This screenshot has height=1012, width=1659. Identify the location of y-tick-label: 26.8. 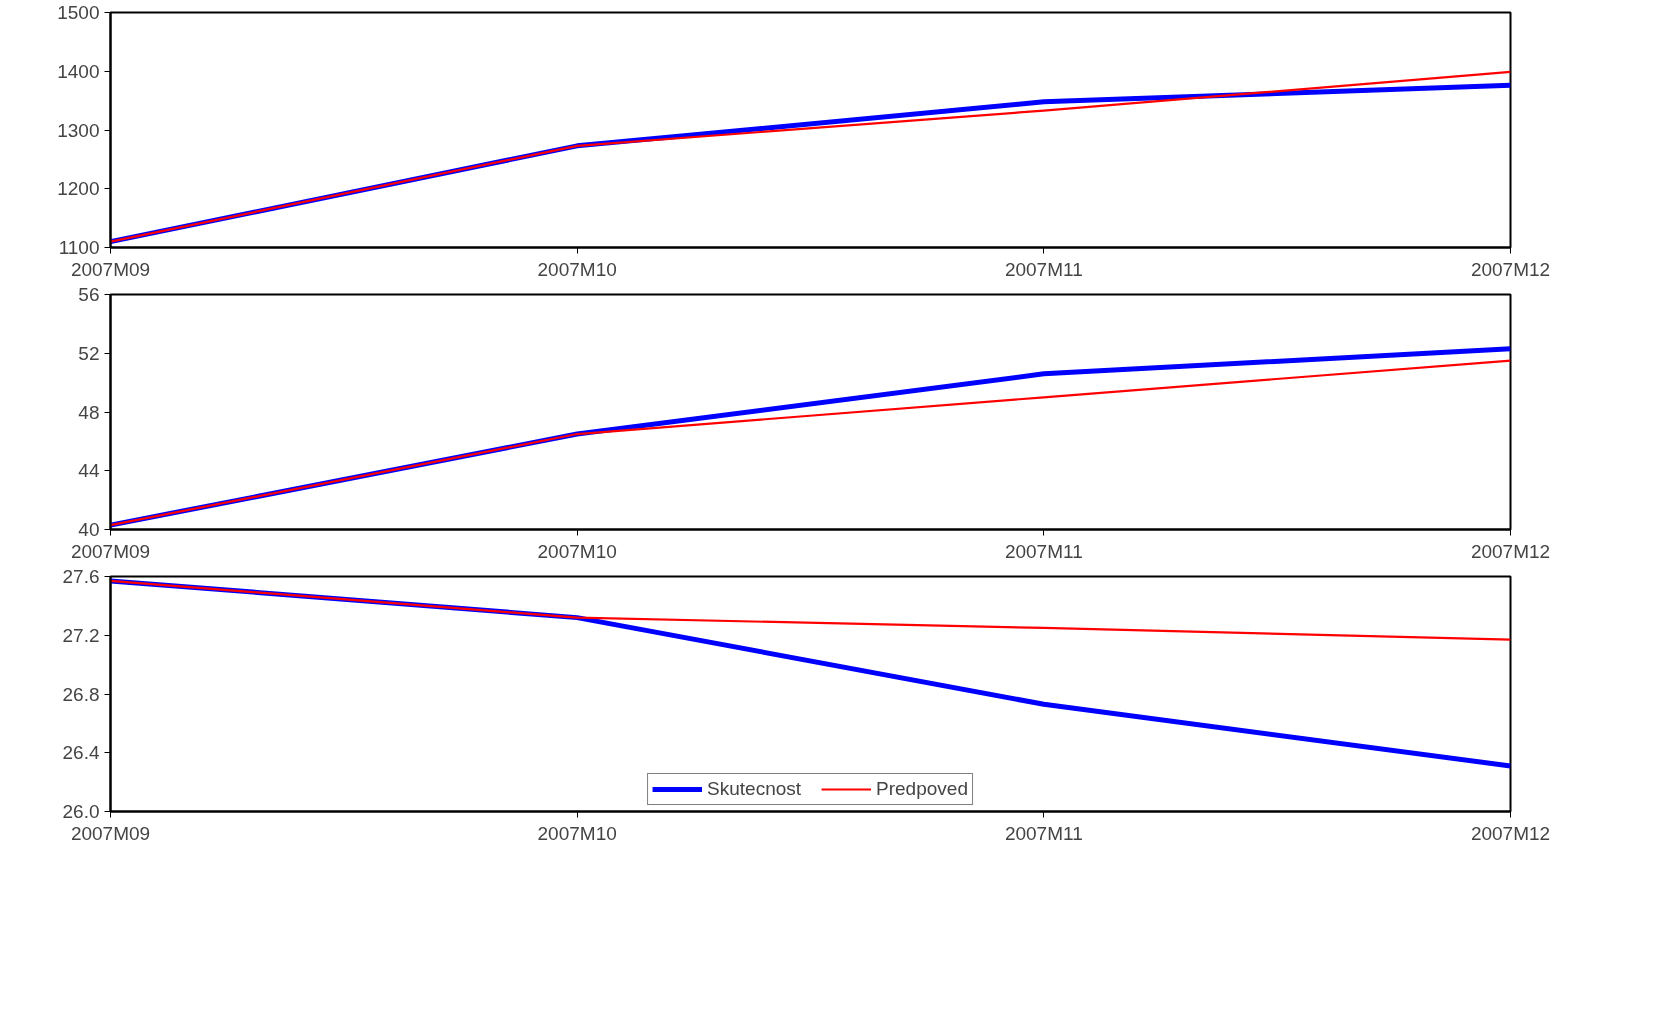
(81, 694).